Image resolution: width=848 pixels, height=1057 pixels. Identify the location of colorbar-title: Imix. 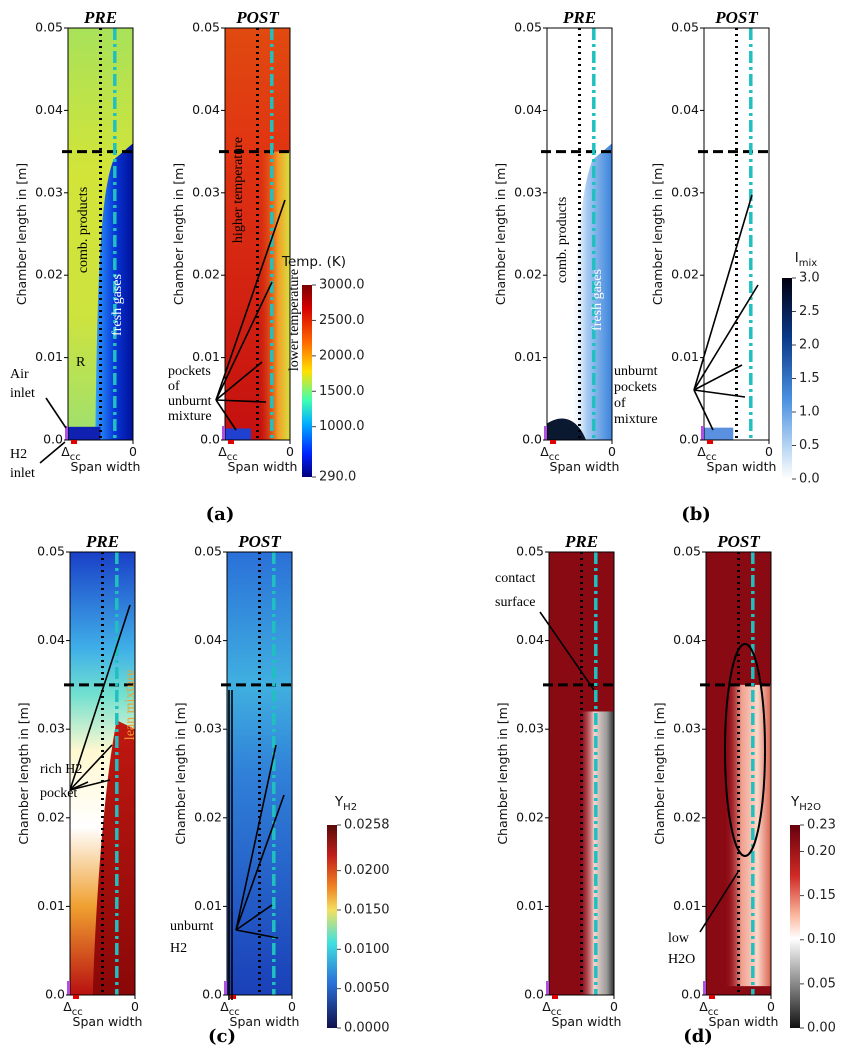
(806, 259).